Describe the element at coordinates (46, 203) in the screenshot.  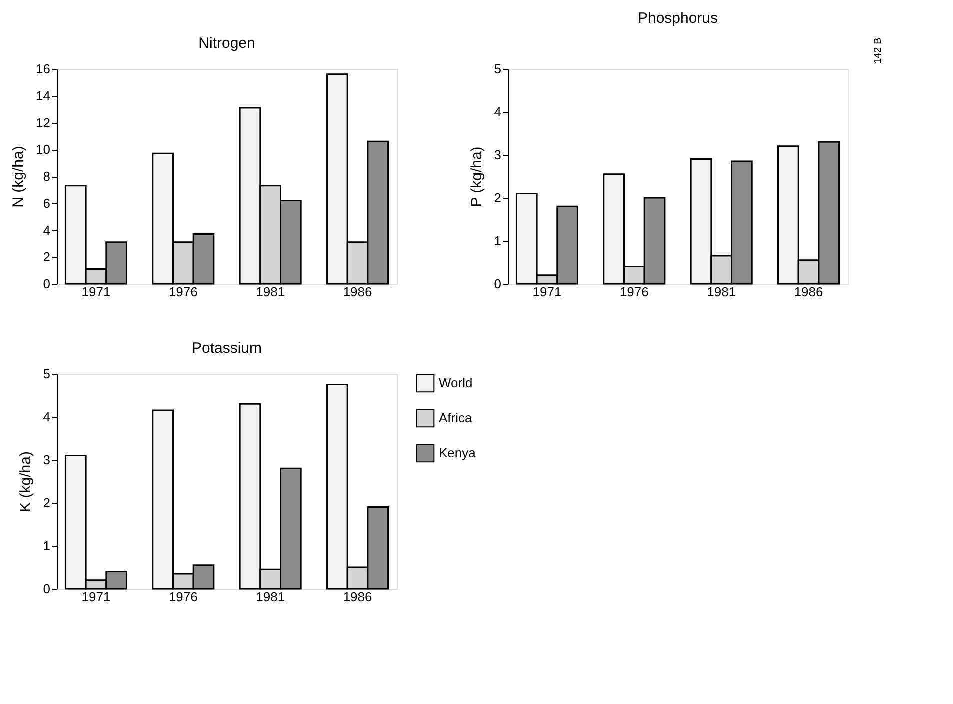
I see `y-tick-label: 6` at that location.